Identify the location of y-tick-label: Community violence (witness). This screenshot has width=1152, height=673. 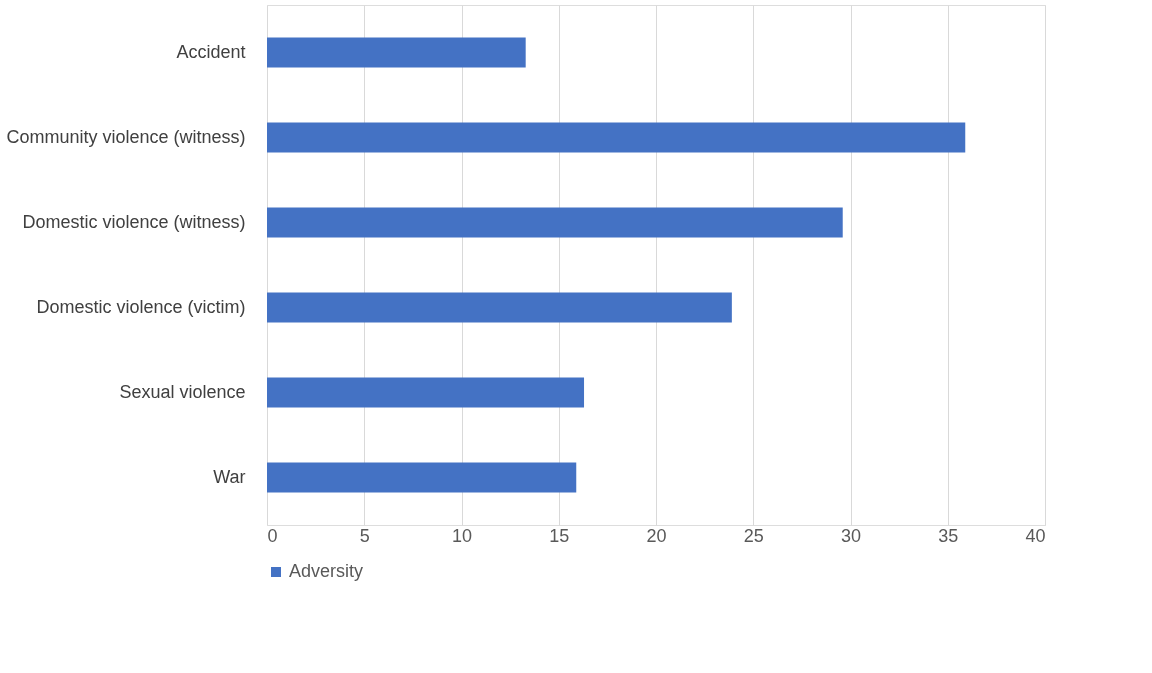
(126, 137).